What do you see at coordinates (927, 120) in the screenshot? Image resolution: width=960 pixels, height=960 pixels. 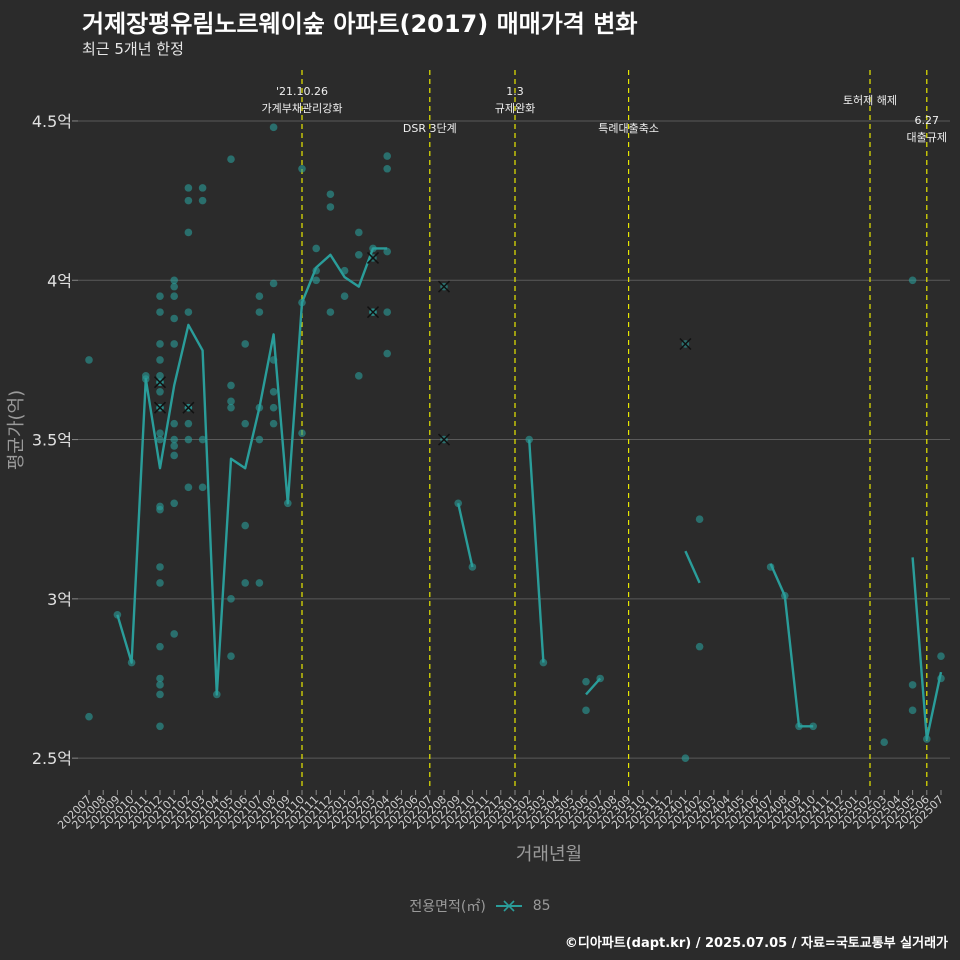 I see `event-label: 6.27` at bounding box center [927, 120].